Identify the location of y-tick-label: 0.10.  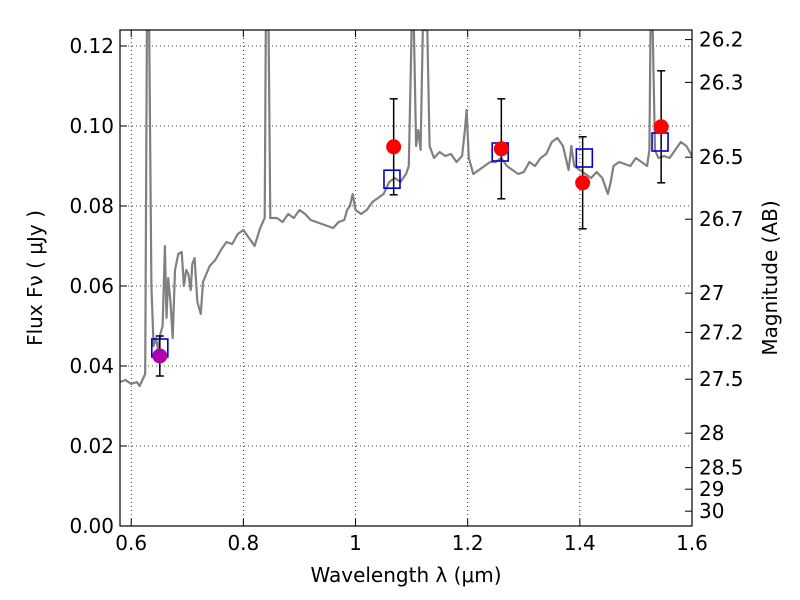
(91, 126).